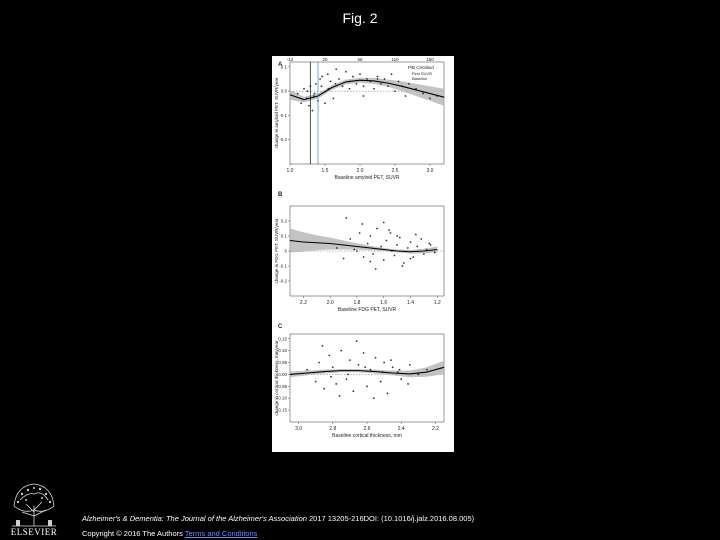  I want to click on y-tick-label: -0.10, so click(282, 398).